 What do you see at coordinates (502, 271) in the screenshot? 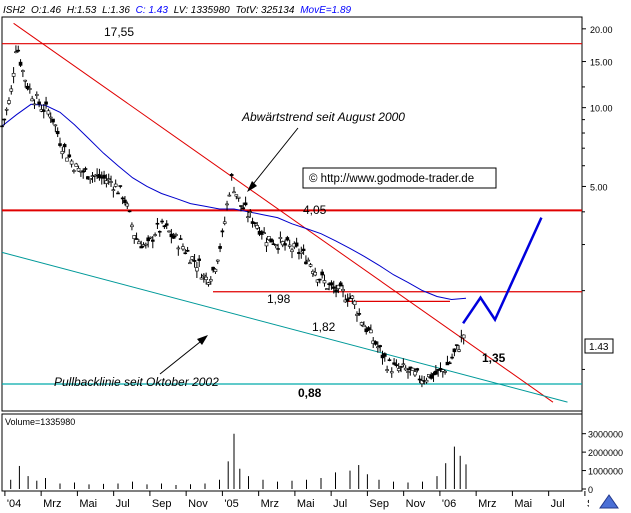
I see `projection-line` at bounding box center [502, 271].